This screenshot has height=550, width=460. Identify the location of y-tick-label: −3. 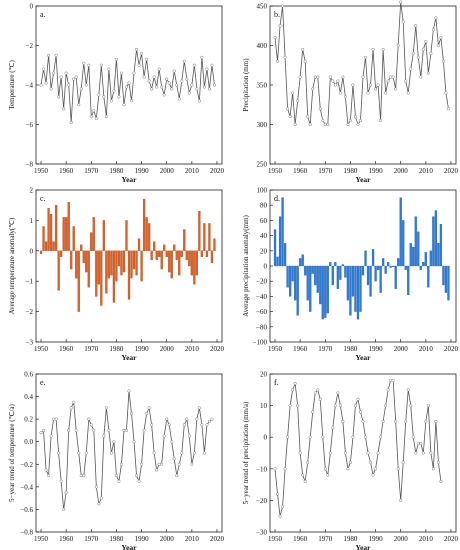
(30, 343).